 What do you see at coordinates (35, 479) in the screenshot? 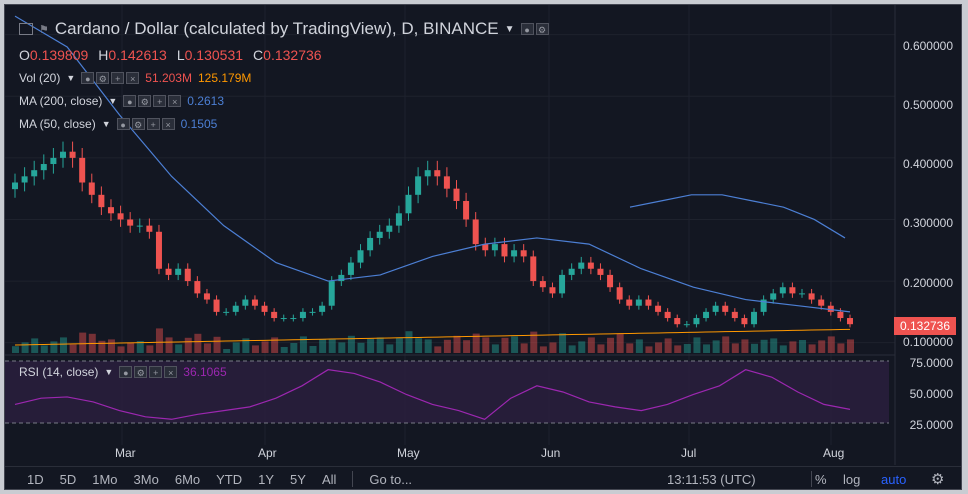
I see `range-1d: 1D` at bounding box center [35, 479].